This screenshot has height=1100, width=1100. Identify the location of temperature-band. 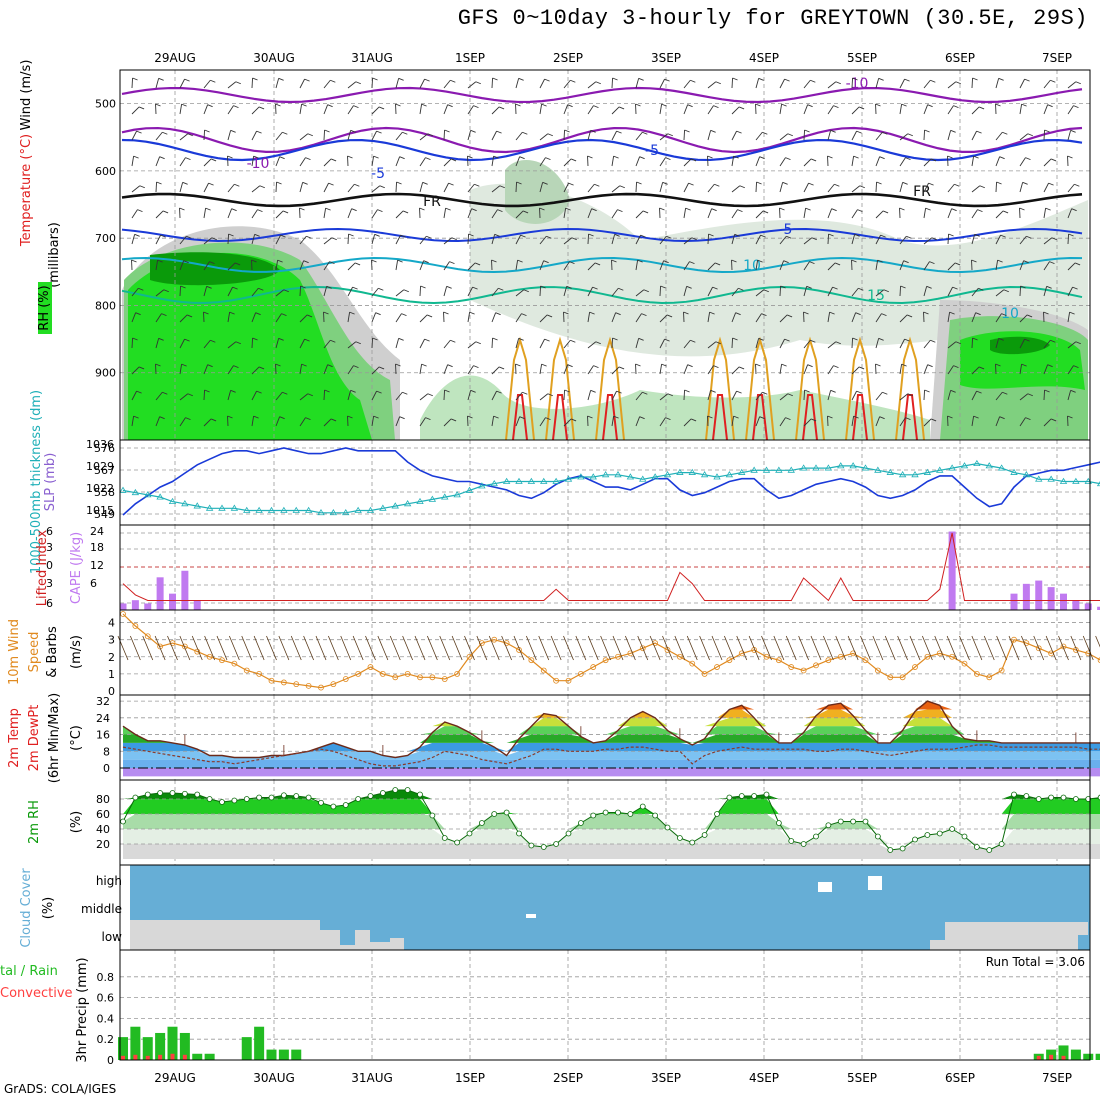
(611, 738).